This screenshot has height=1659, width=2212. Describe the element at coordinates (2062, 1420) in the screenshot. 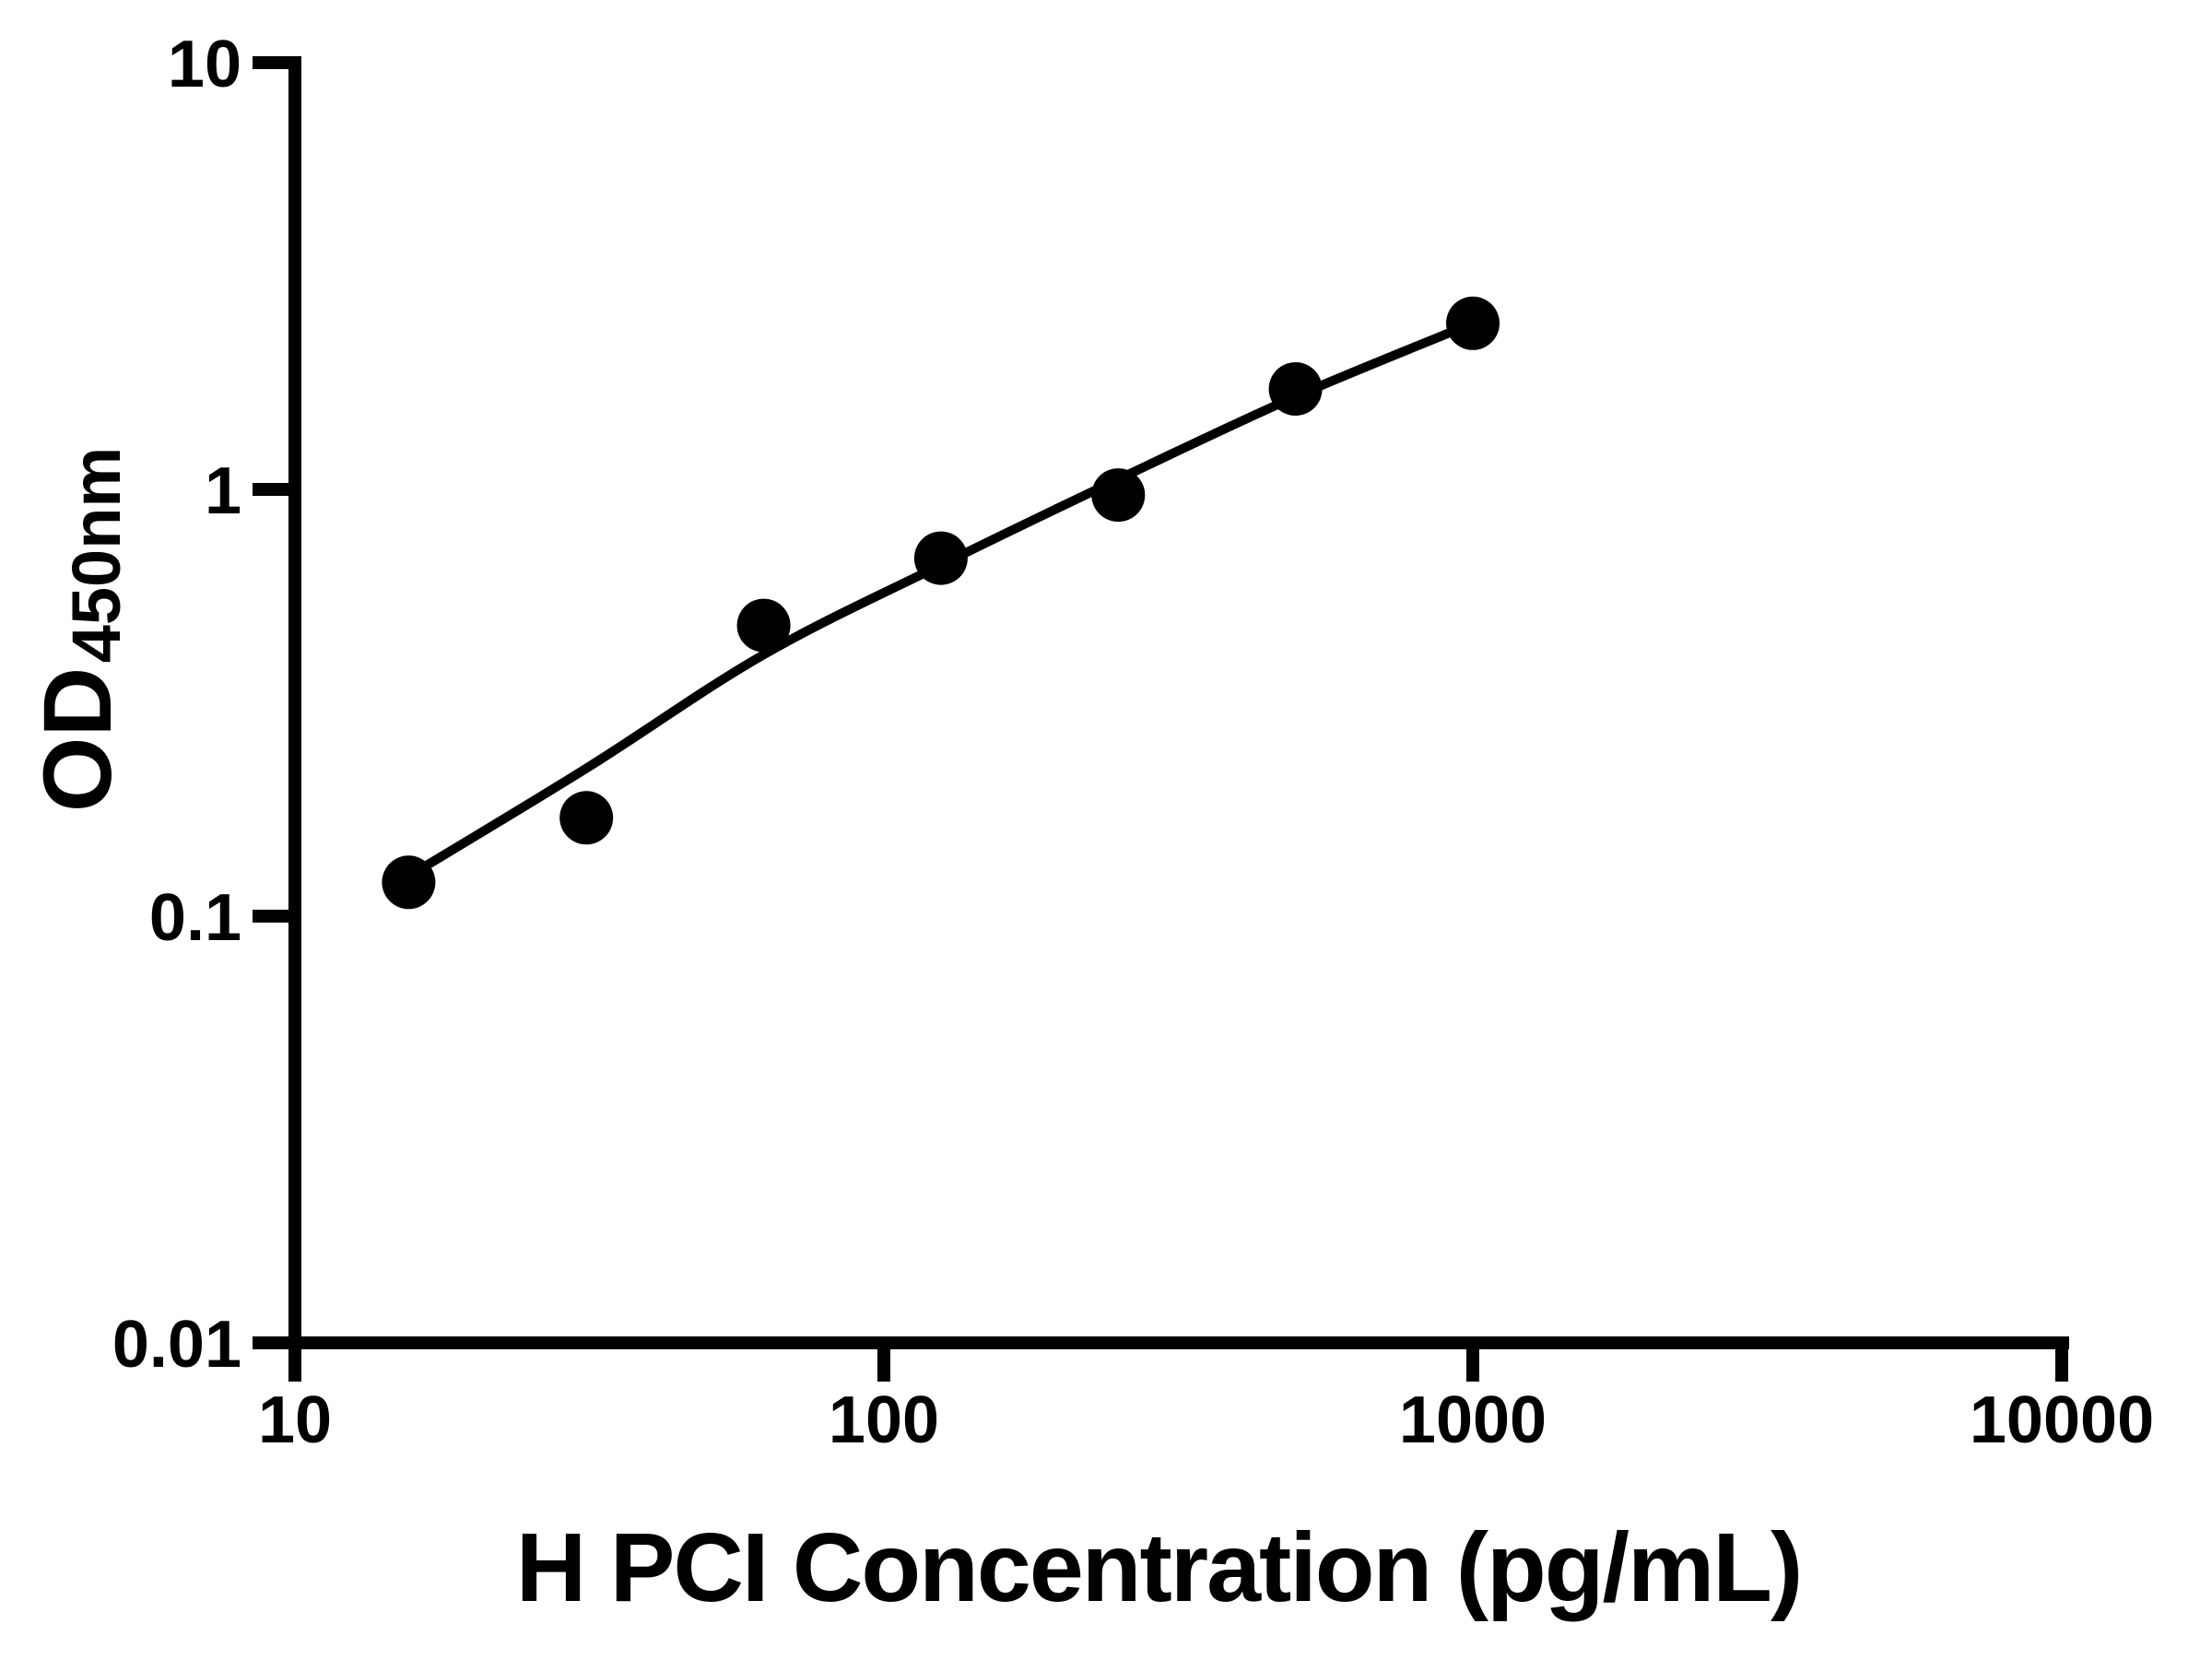

I see `x-tick-label: 10000` at that location.